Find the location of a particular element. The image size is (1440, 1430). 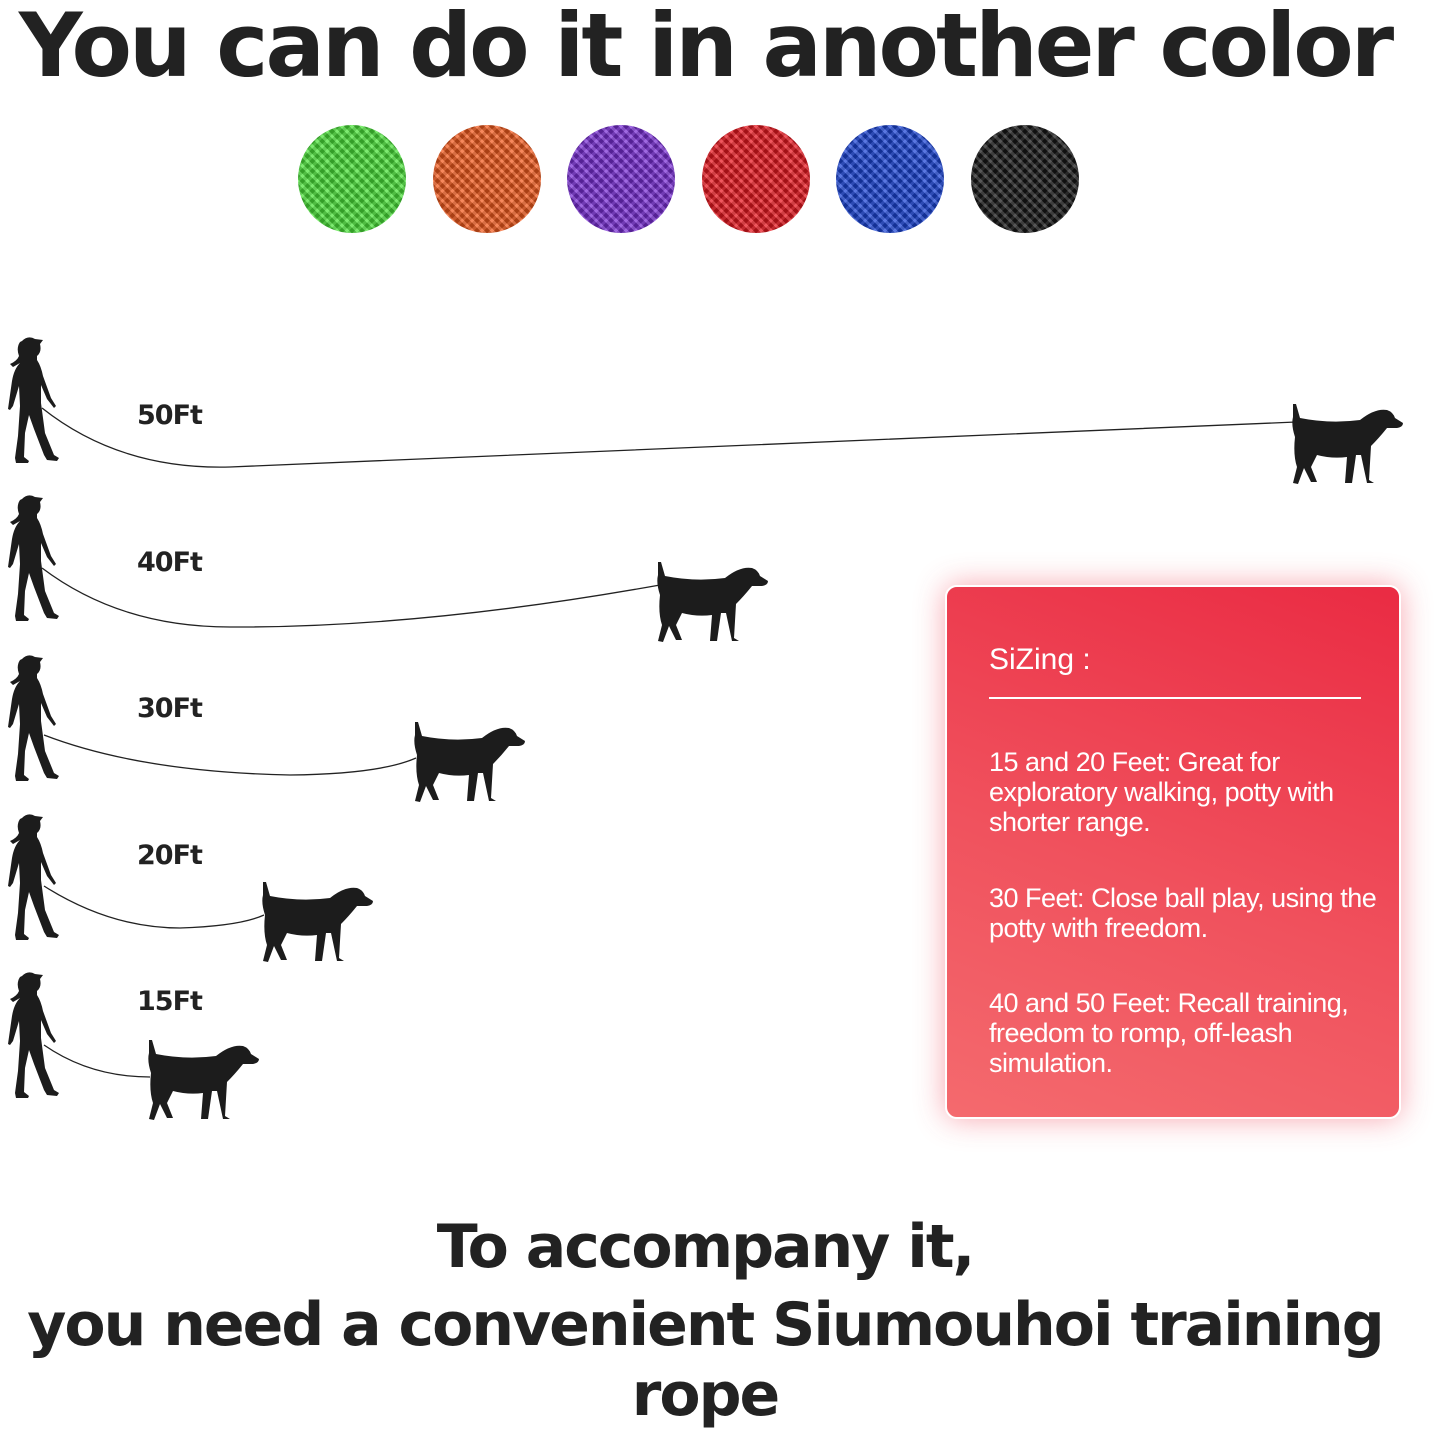

footer-line-1: To accompany it, is located at coordinates (706, 1247).